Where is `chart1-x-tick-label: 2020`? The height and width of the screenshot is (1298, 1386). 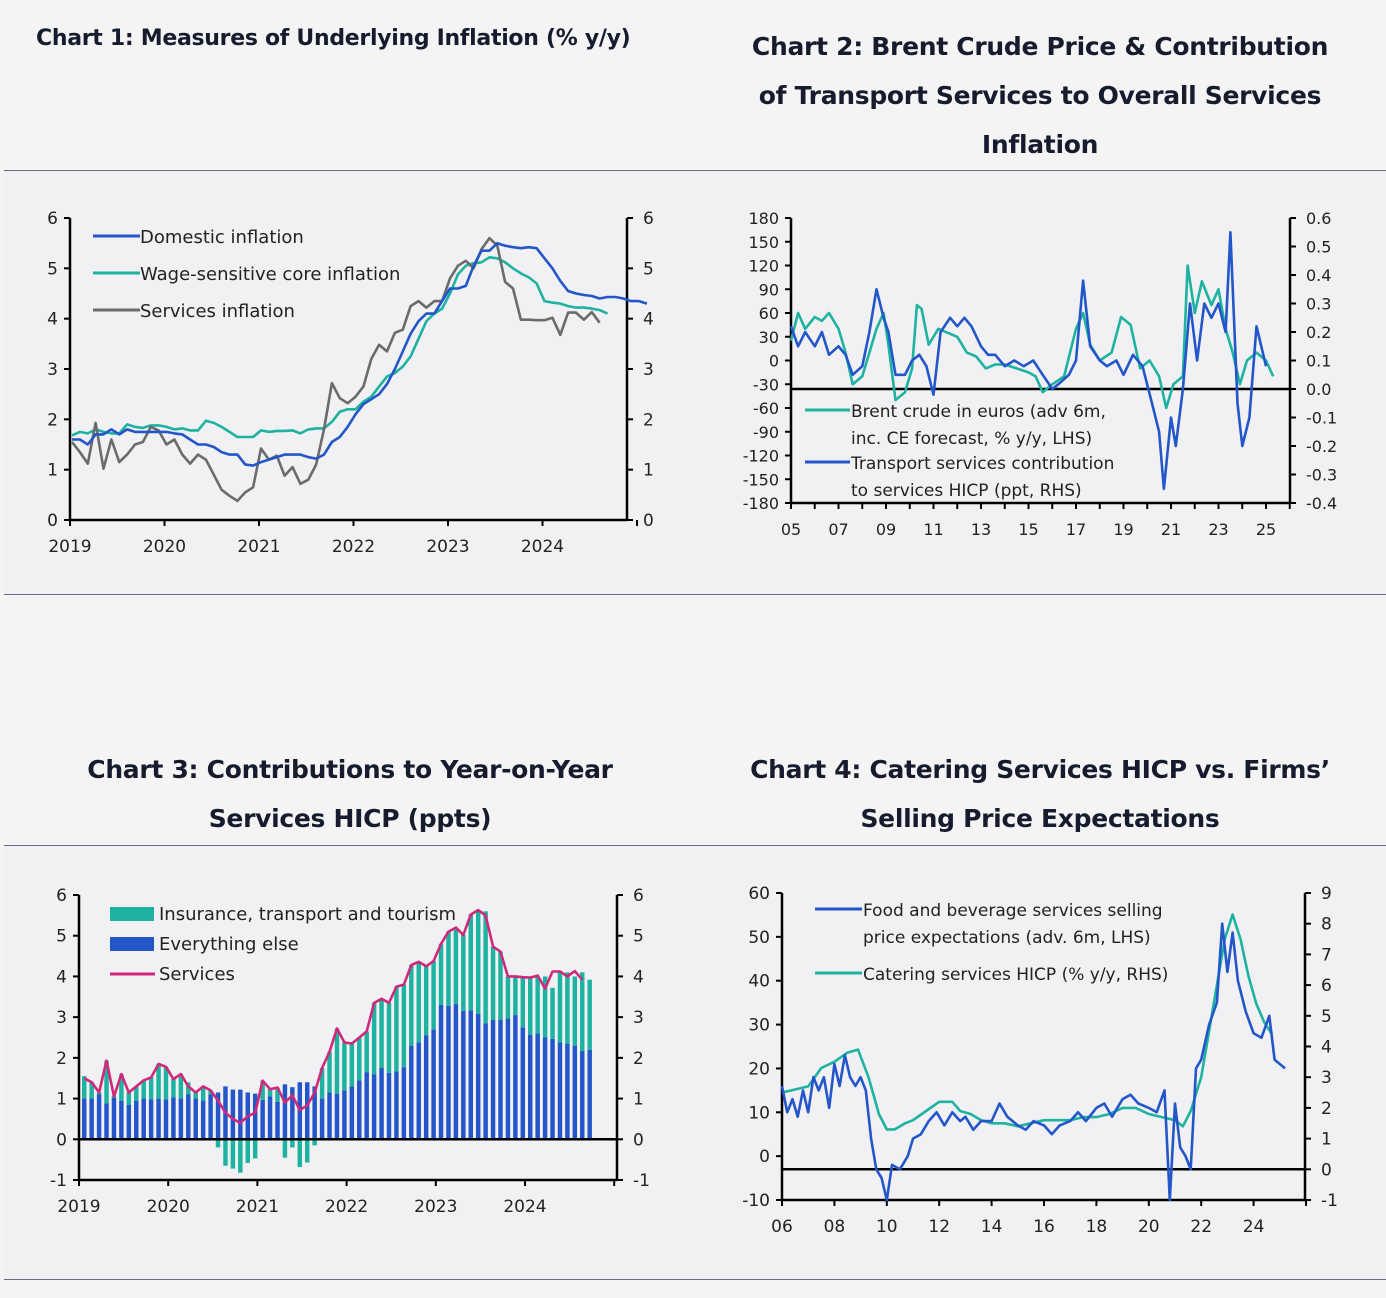 chart1-x-tick-label: 2020 is located at coordinates (164, 547).